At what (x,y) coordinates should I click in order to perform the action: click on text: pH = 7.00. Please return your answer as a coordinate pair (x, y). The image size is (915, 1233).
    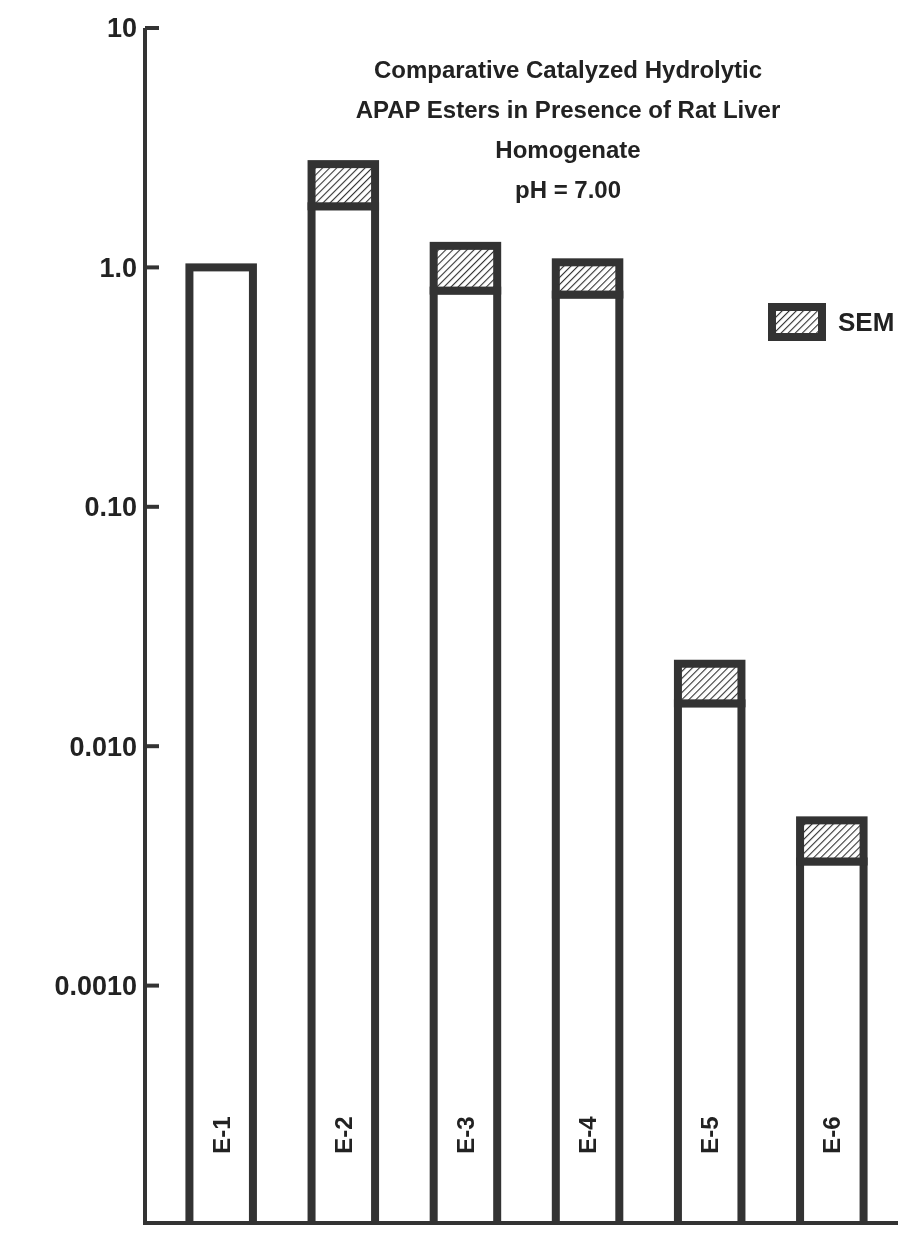
    Looking at the image, I should click on (568, 189).